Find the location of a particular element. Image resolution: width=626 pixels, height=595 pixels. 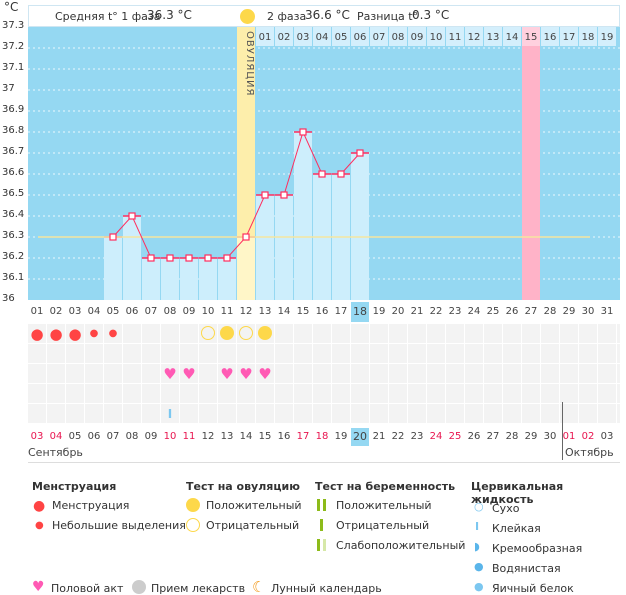

month-divider is located at coordinates (562, 431).